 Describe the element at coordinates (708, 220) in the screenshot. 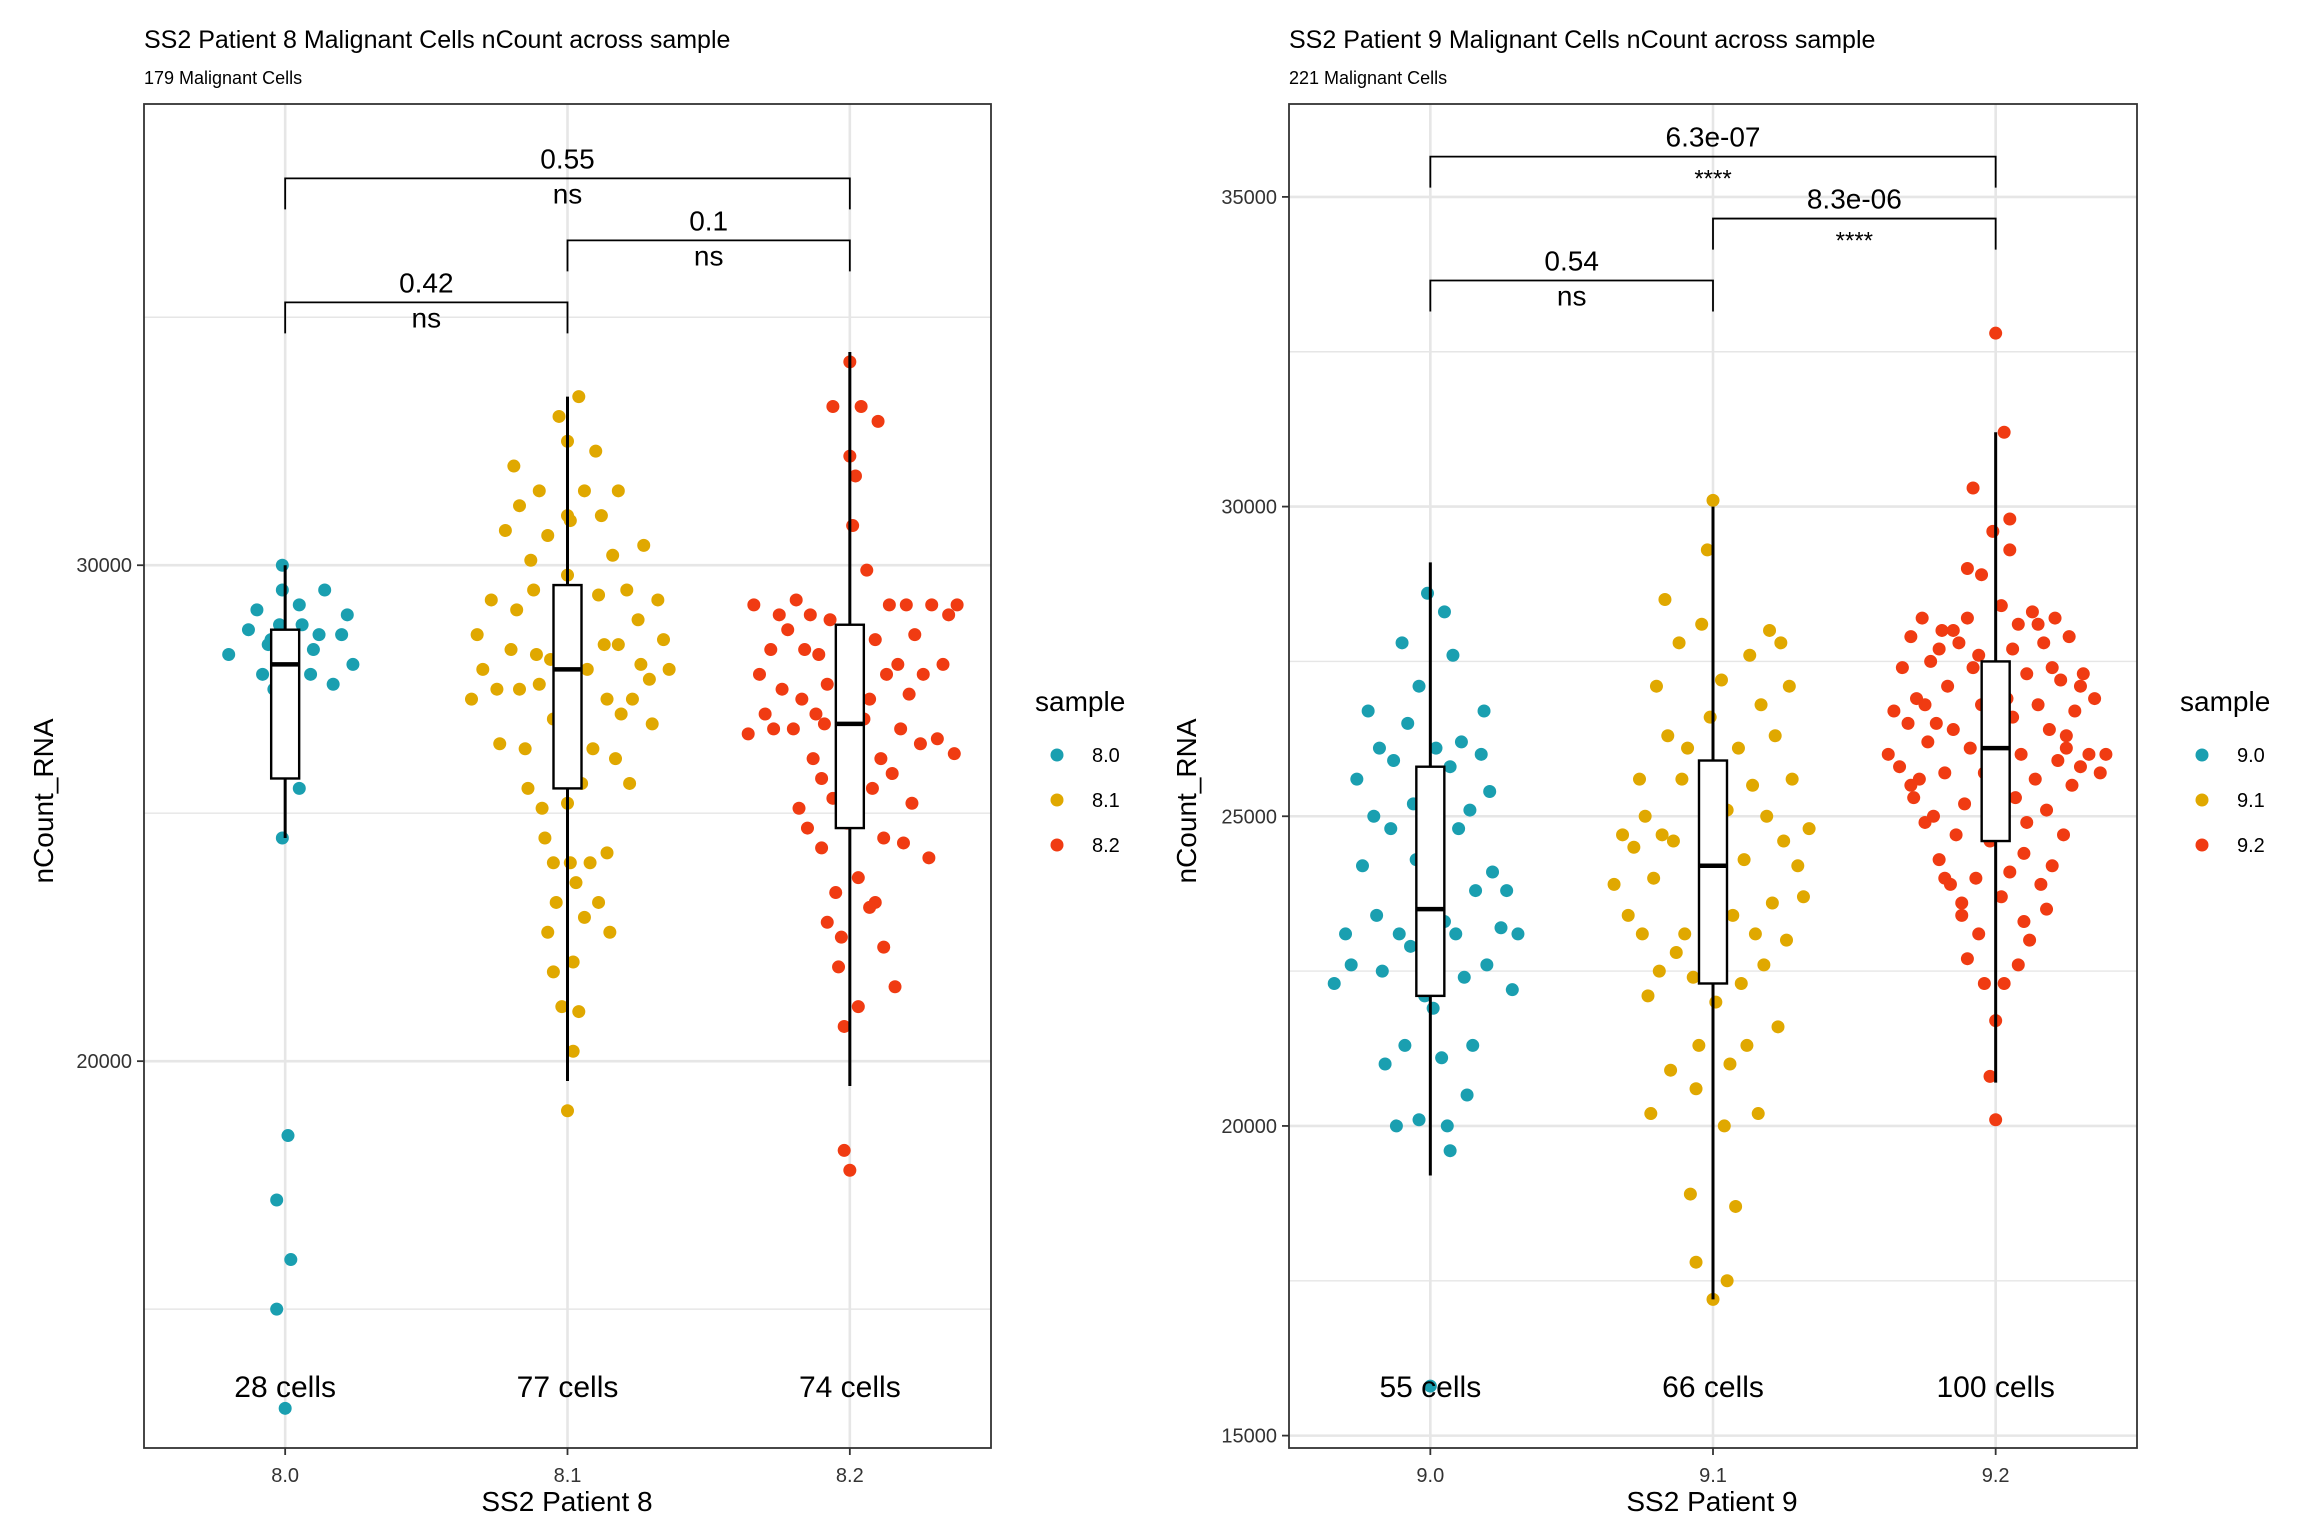

I see `p-value-label: 0.1` at that location.